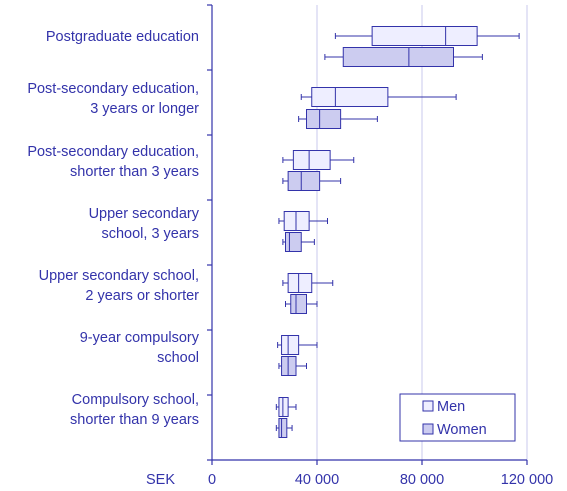  Describe the element at coordinates (134, 420) in the screenshot. I see `category-label-line: shorter than 9 years` at that location.